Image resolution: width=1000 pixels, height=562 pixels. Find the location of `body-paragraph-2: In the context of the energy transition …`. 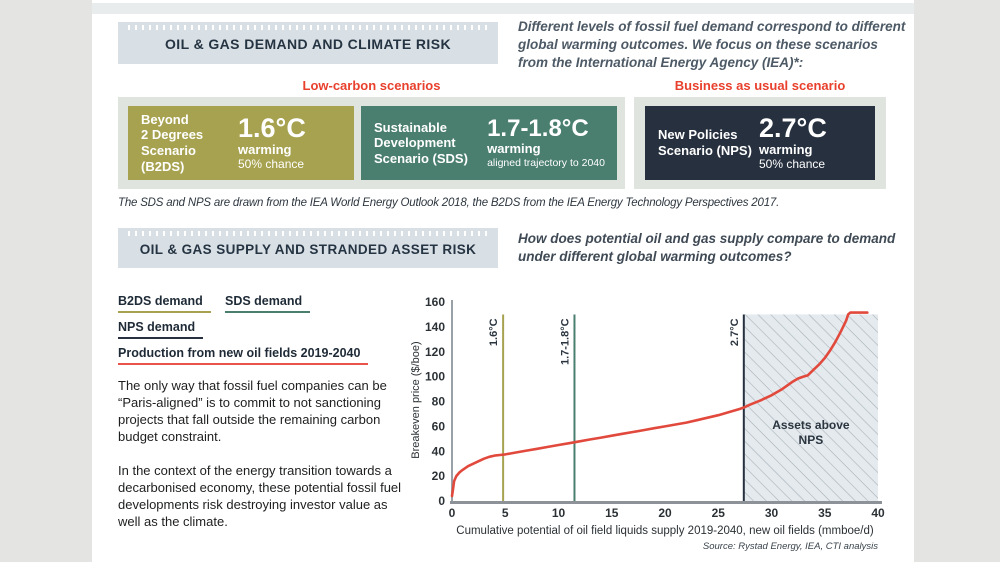

body-paragraph-2: In the context of the energy transition … is located at coordinates (260, 496).